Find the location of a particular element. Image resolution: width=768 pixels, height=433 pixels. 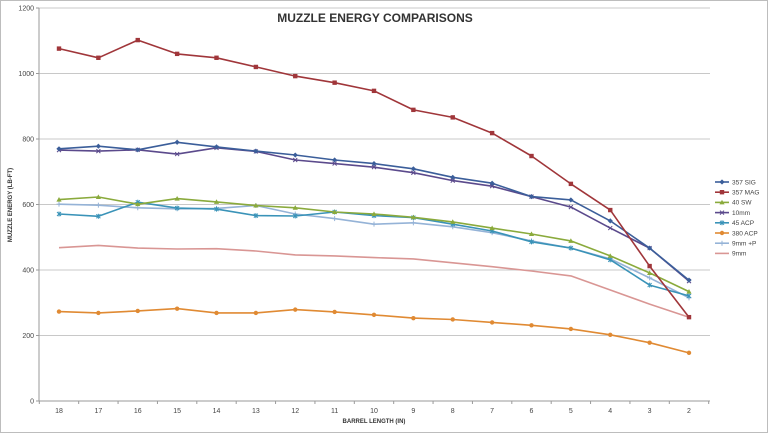

chart-title: MUZZLE ENERGY COMPARISONS is located at coordinates (375, 18).